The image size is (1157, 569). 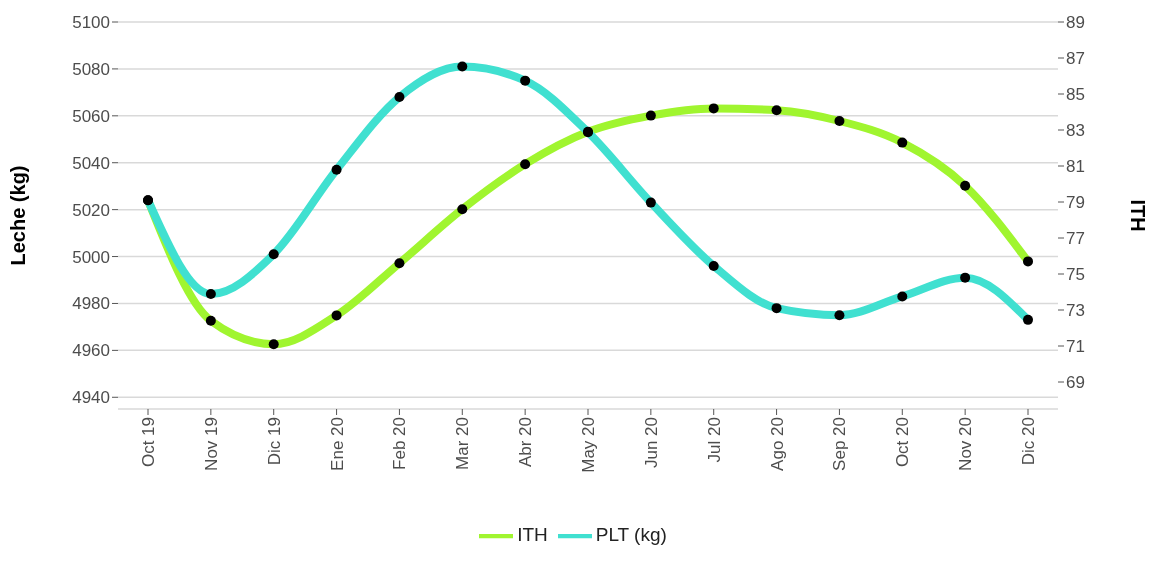 I want to click on y-axis-title: Leche (kg), so click(x=18, y=215).